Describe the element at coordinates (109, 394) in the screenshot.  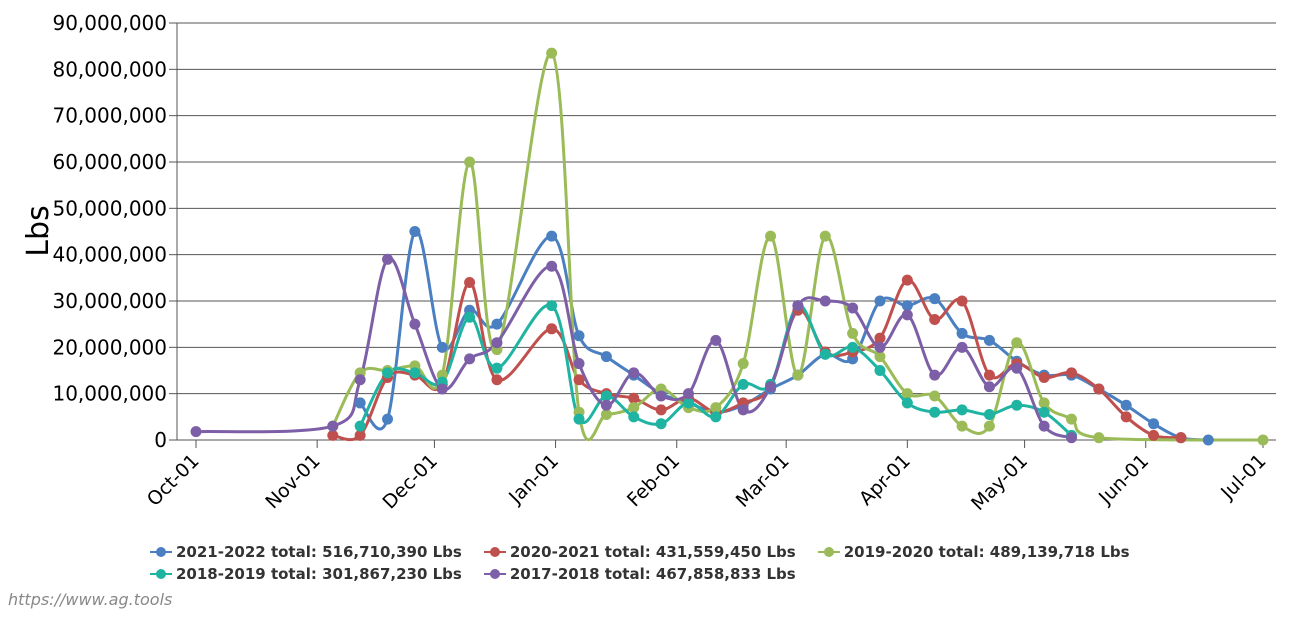
I see `y-tick-label: 10,000,000` at that location.